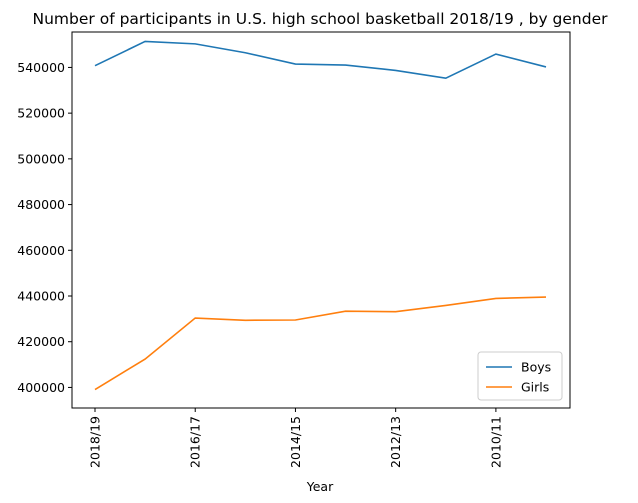 The image size is (638, 503). Describe the element at coordinates (320, 343) in the screenshot. I see `series-line-girls` at that location.